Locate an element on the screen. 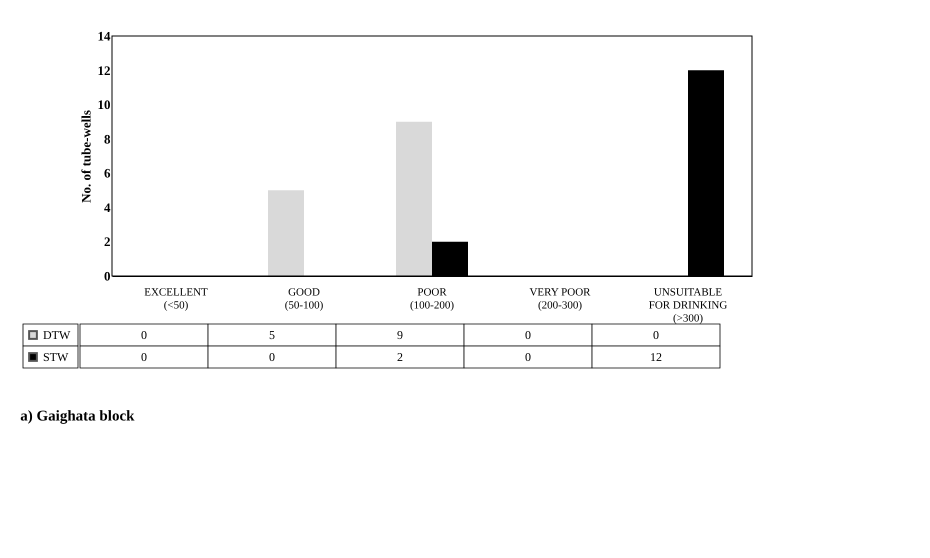 This screenshot has width=930, height=558. data-label: 5 is located at coordinates (272, 335).